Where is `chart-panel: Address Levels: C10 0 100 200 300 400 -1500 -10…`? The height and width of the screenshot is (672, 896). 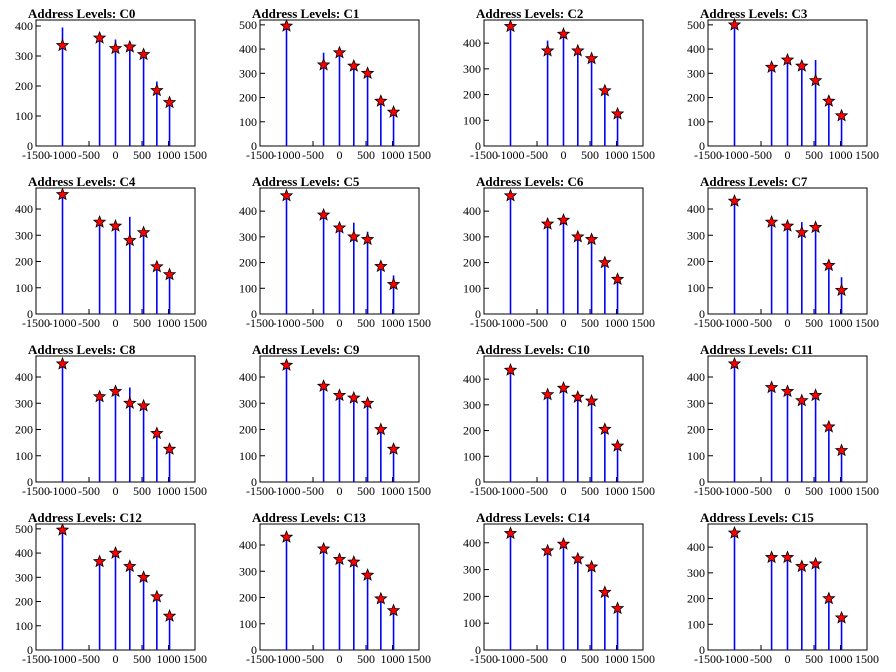
chart-panel: Address Levels: C10 0 100 200 300 400 -1500 -10… is located at coordinates (560, 420).